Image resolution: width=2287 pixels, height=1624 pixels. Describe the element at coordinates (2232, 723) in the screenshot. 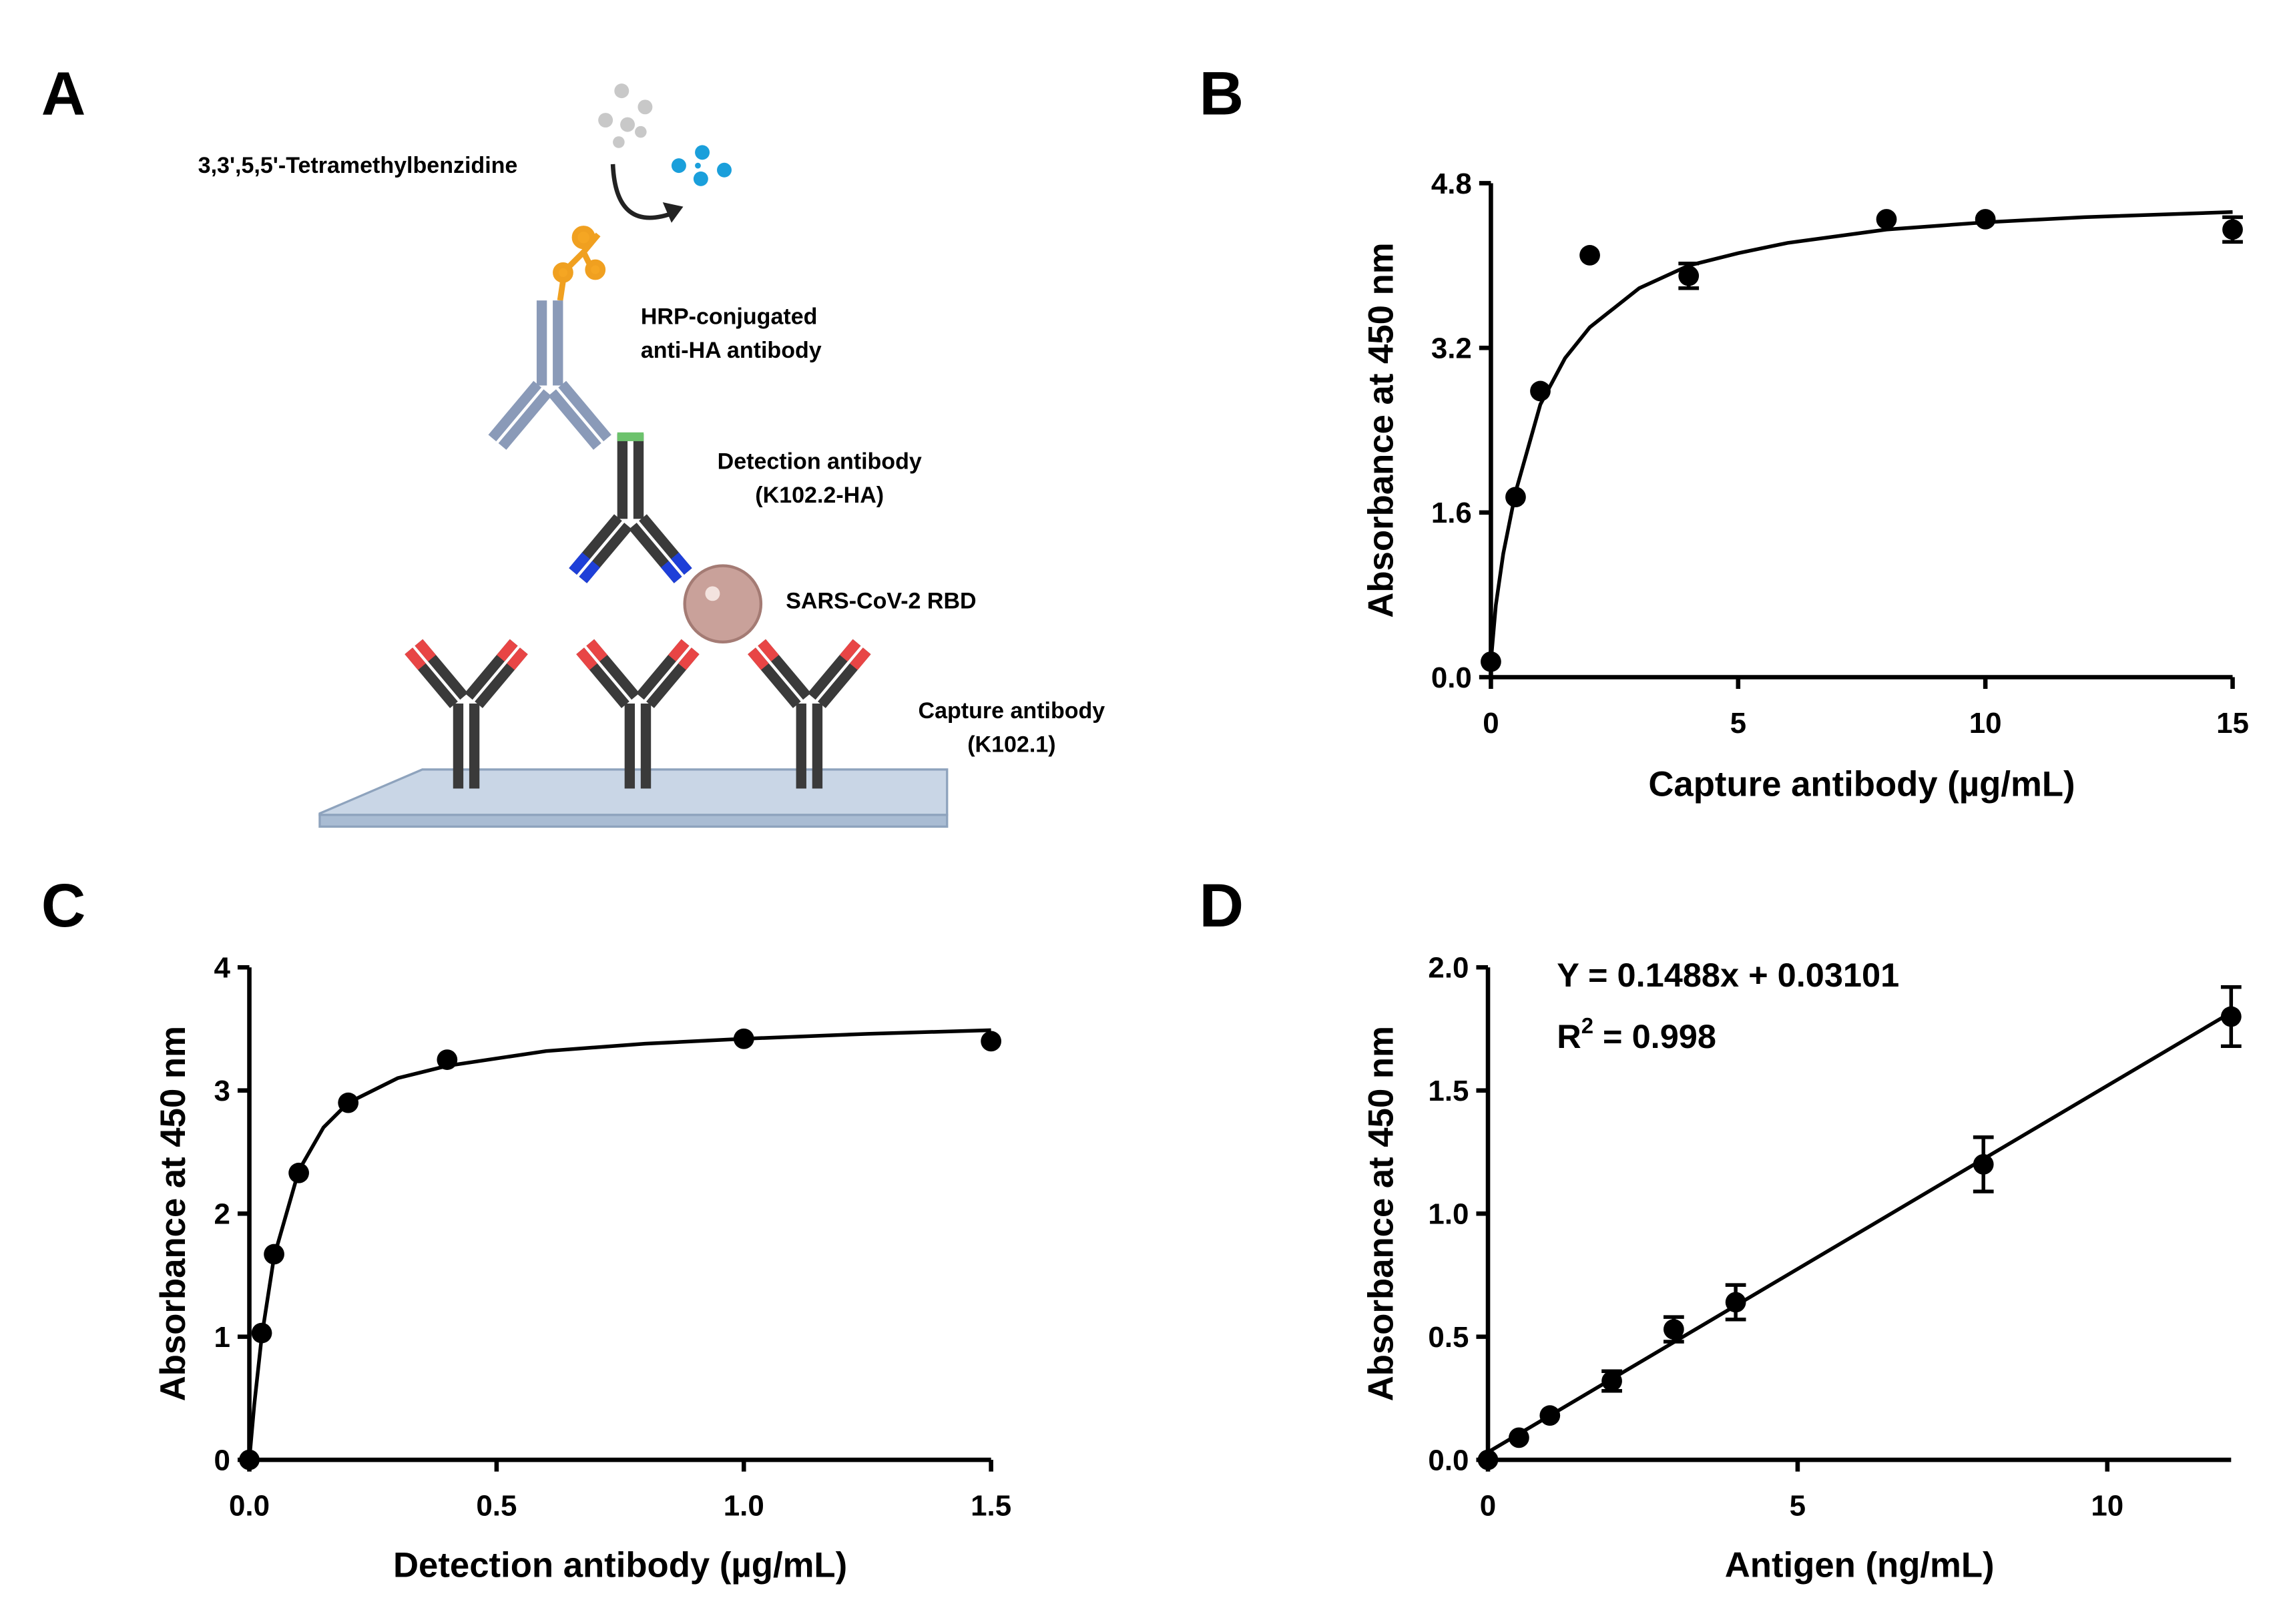

I see `x-tick-label: 15` at that location.